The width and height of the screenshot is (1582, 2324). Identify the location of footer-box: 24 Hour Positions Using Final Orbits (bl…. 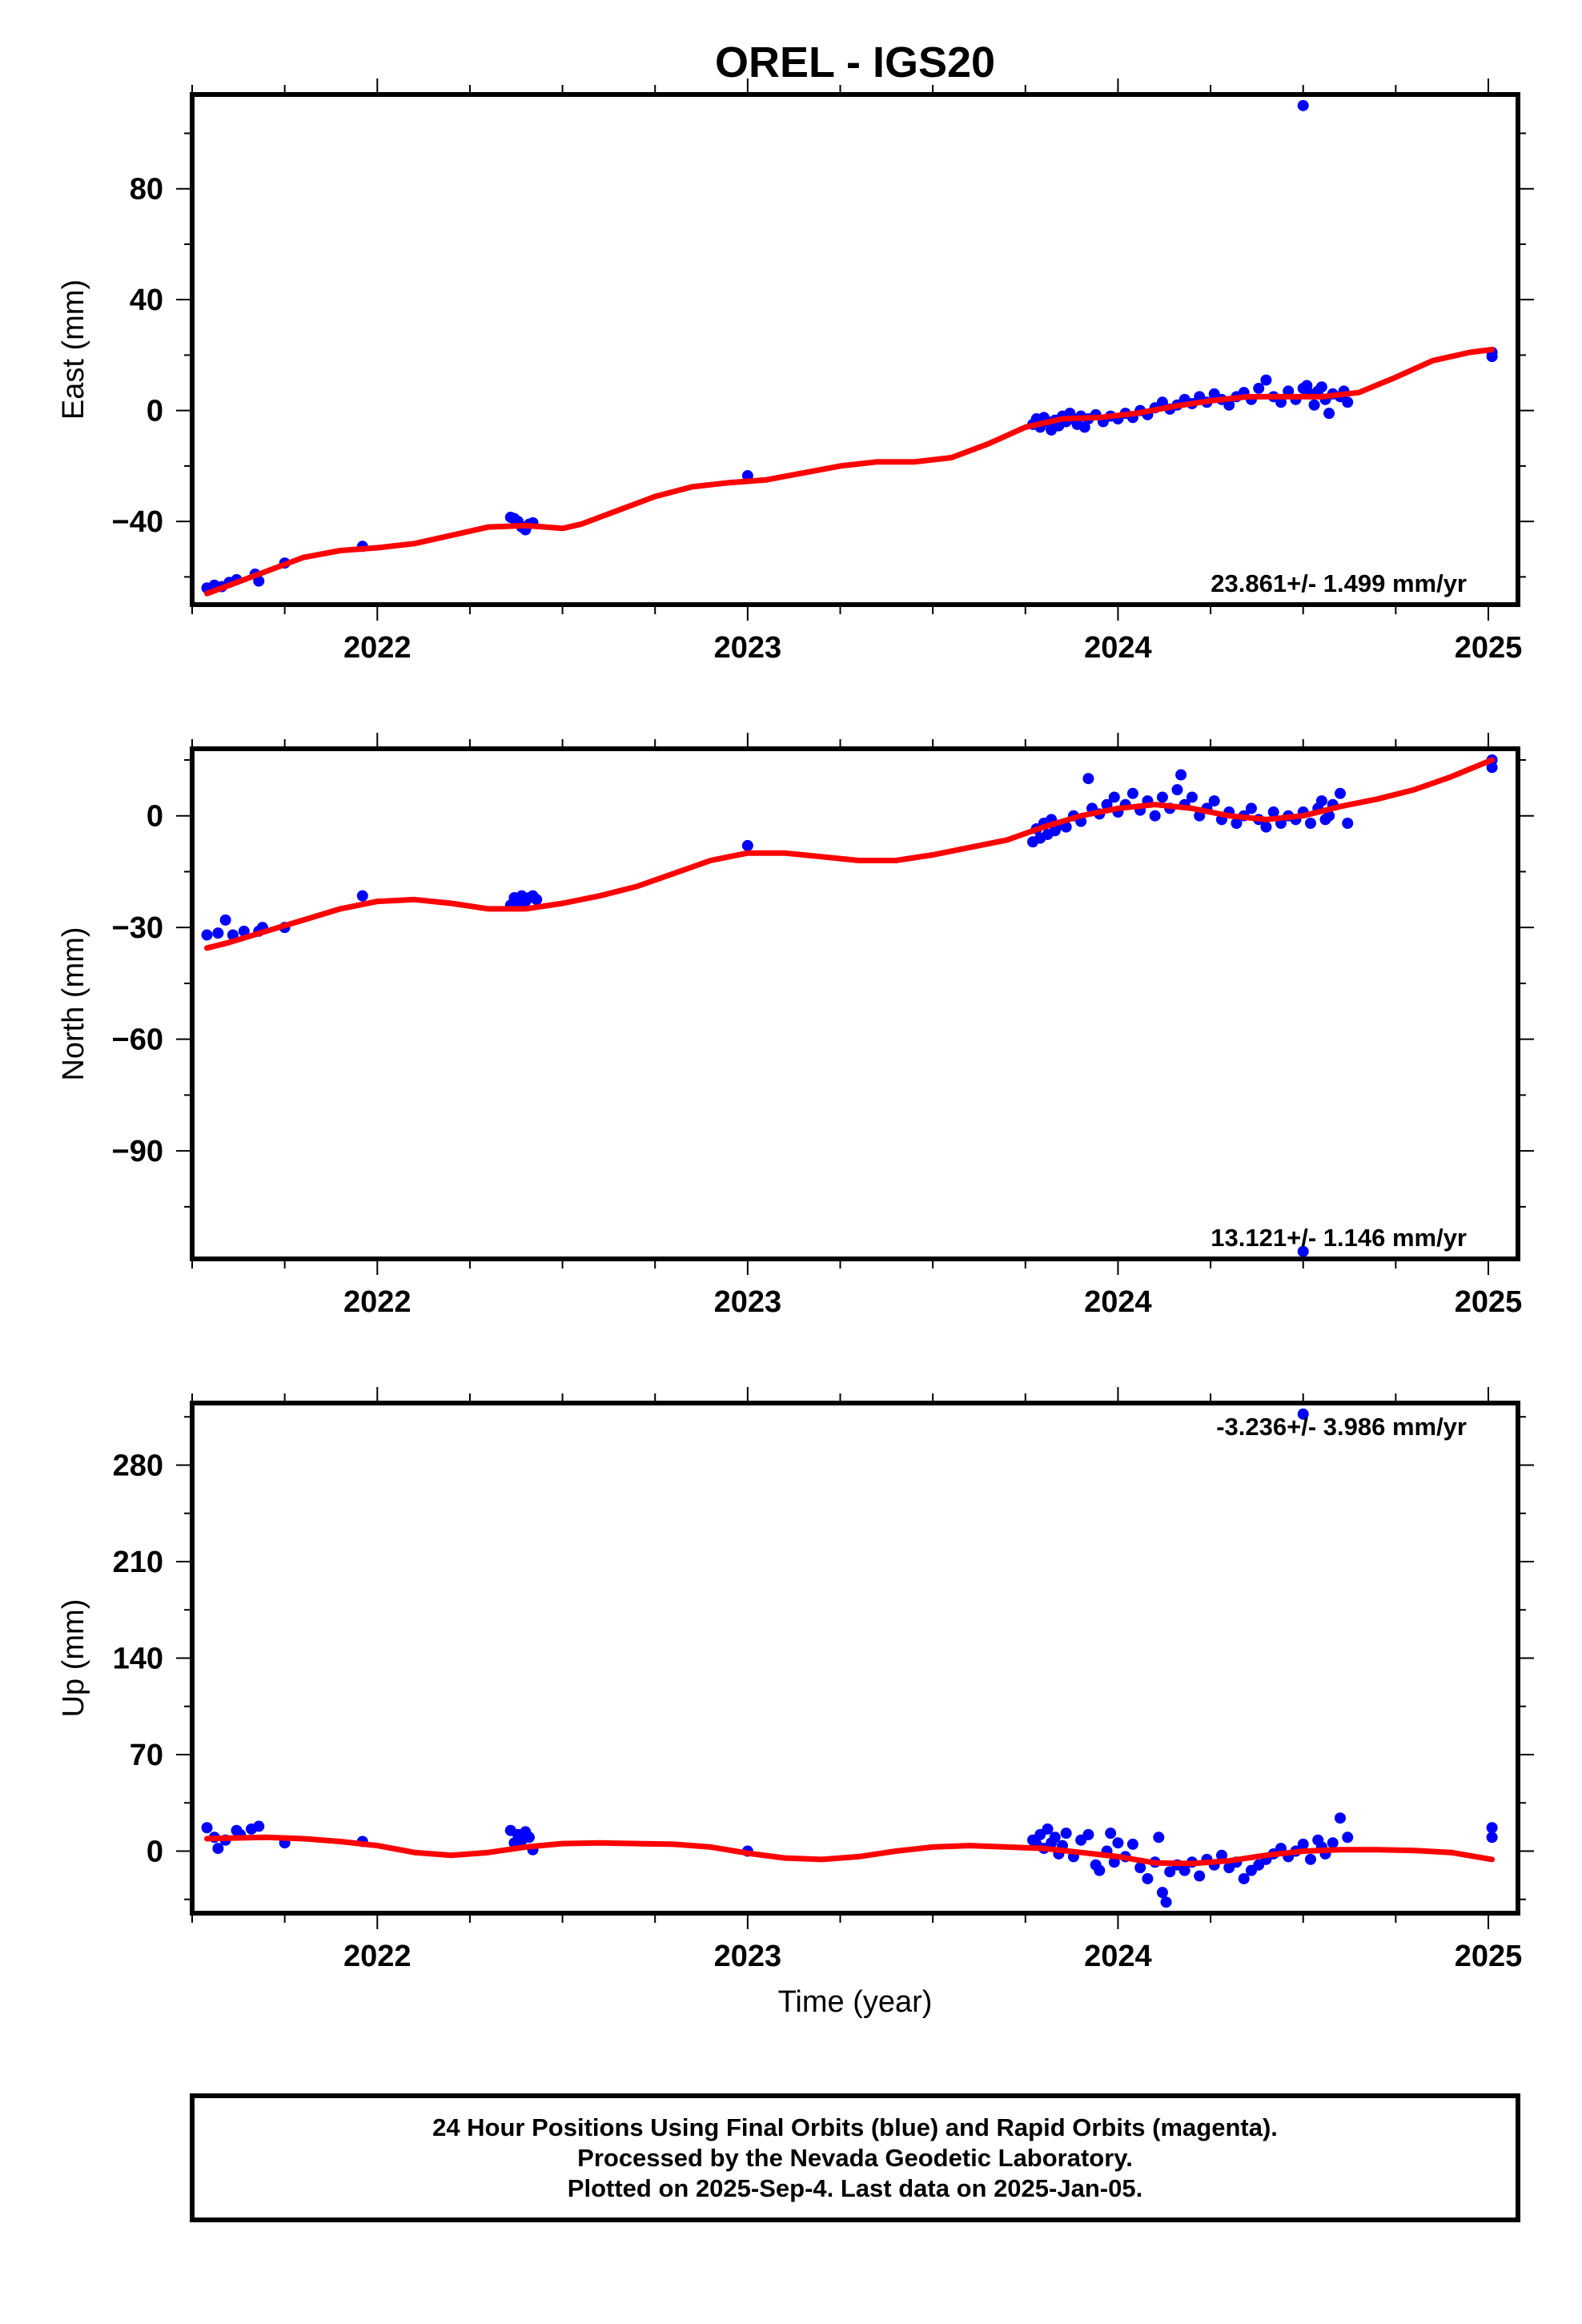
(855, 2157).